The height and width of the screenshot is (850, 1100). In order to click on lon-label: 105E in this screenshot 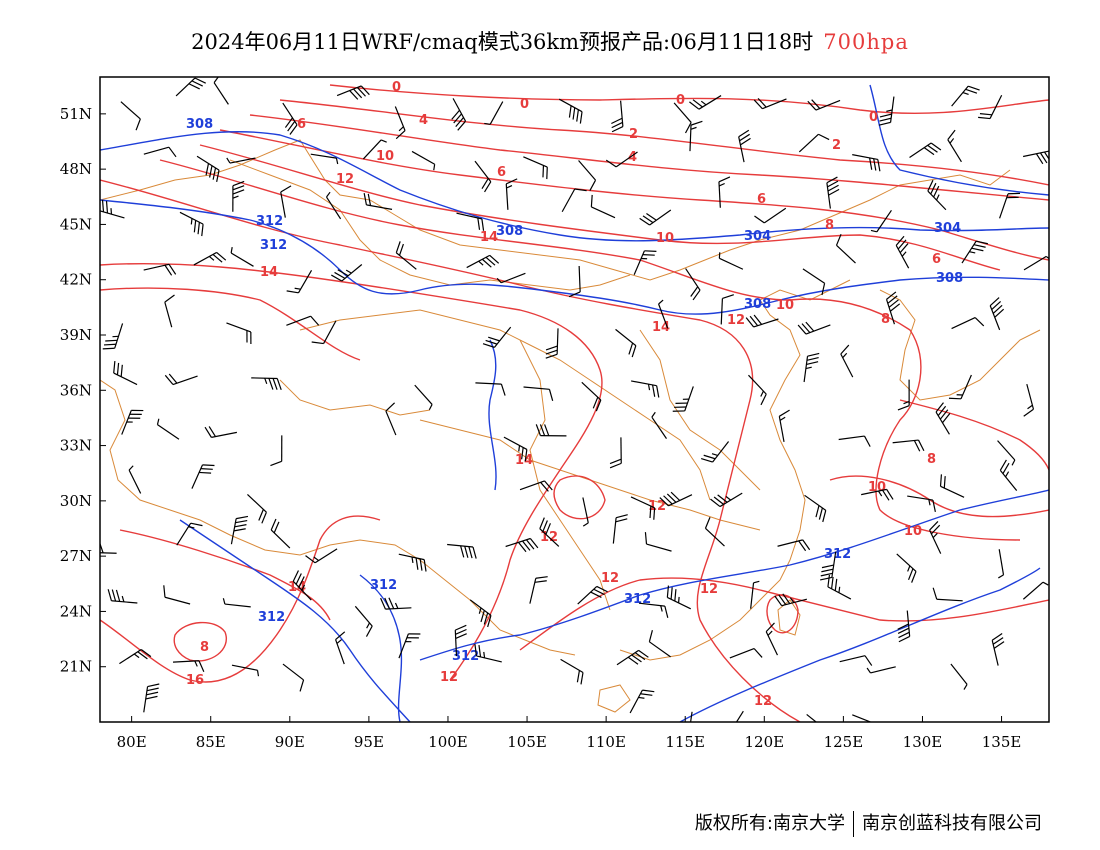, I will do `click(527, 742)`.